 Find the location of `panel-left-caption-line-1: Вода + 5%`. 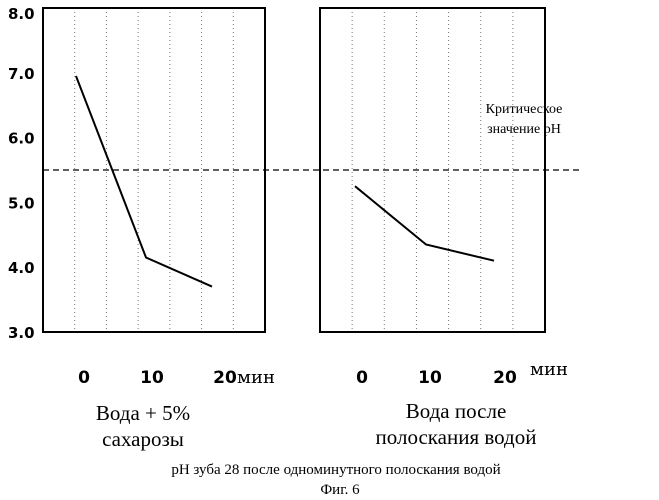

panel-left-caption-line-1: Вода + 5% is located at coordinates (143, 413).